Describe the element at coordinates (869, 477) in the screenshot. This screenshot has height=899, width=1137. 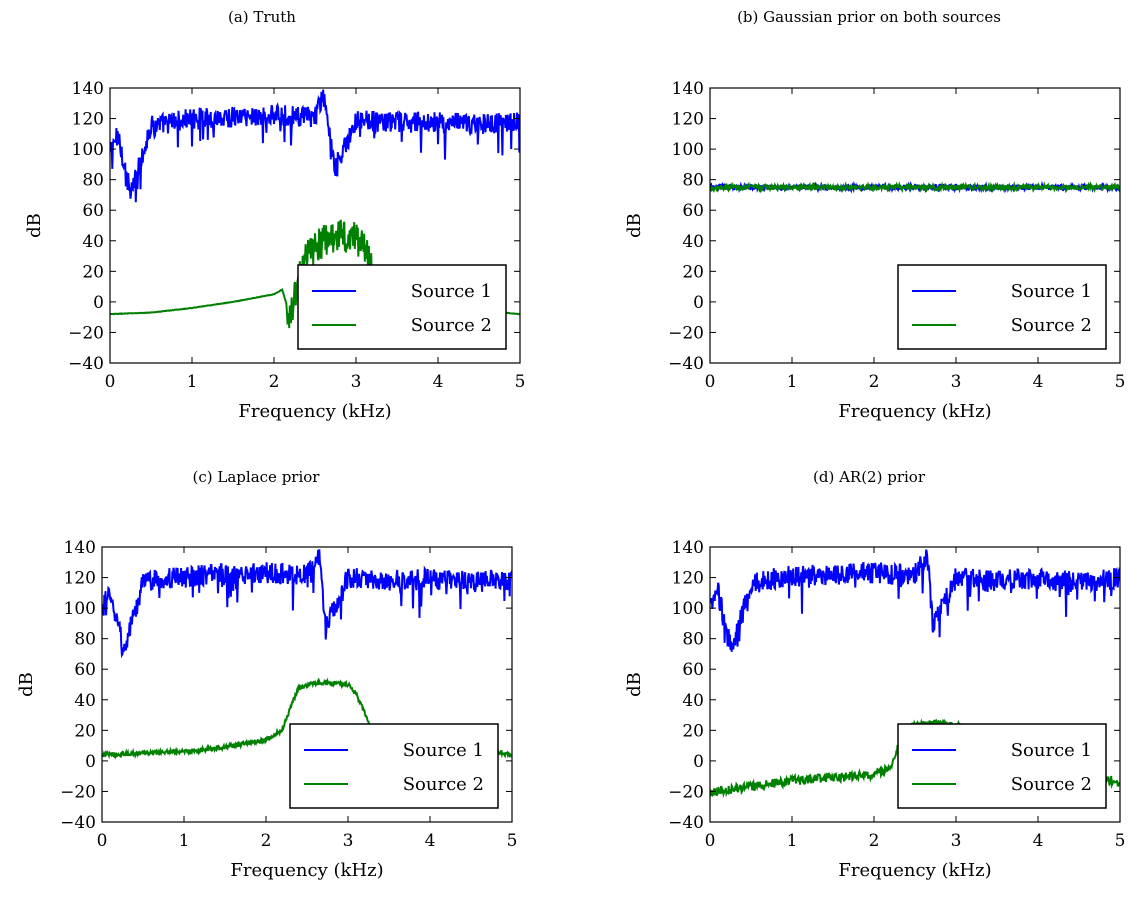
I see `panel-caption: (d) AR(2) prior` at that location.